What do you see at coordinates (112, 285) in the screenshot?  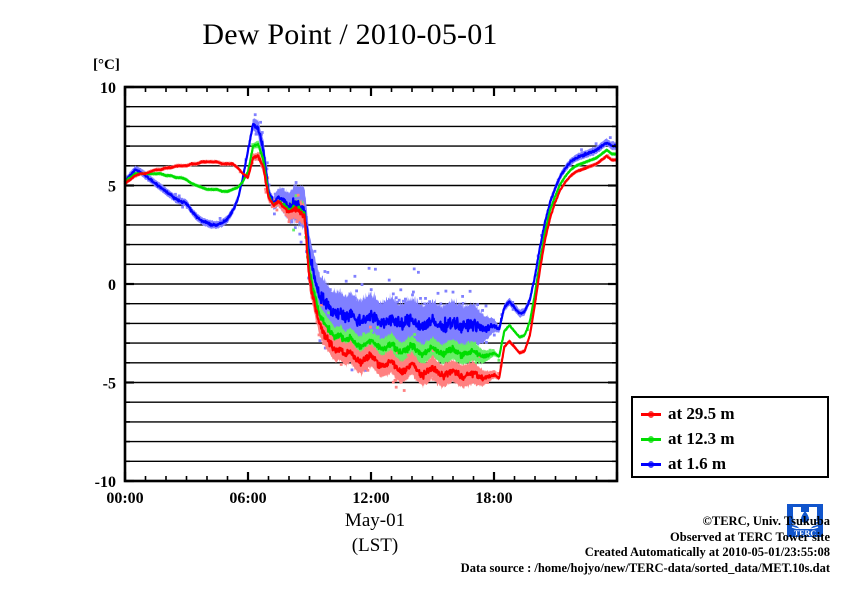 I see `y-tick-label: 0` at bounding box center [112, 285].